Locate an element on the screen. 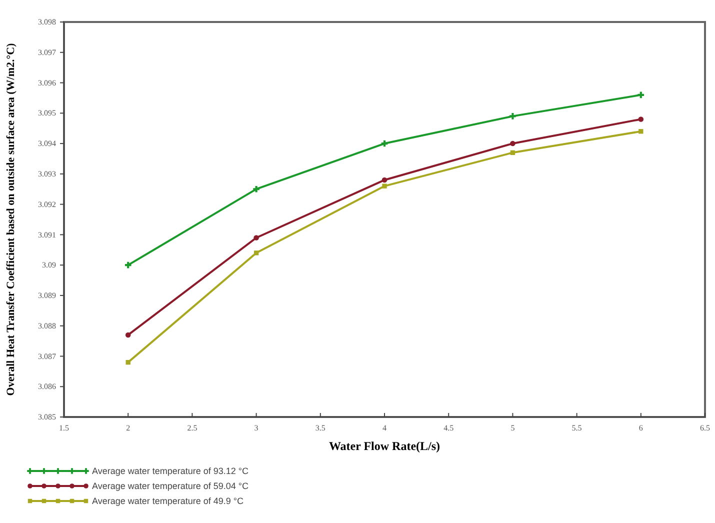 This screenshot has width=715, height=523. x-tick-label: 6.5 is located at coordinates (705, 428).